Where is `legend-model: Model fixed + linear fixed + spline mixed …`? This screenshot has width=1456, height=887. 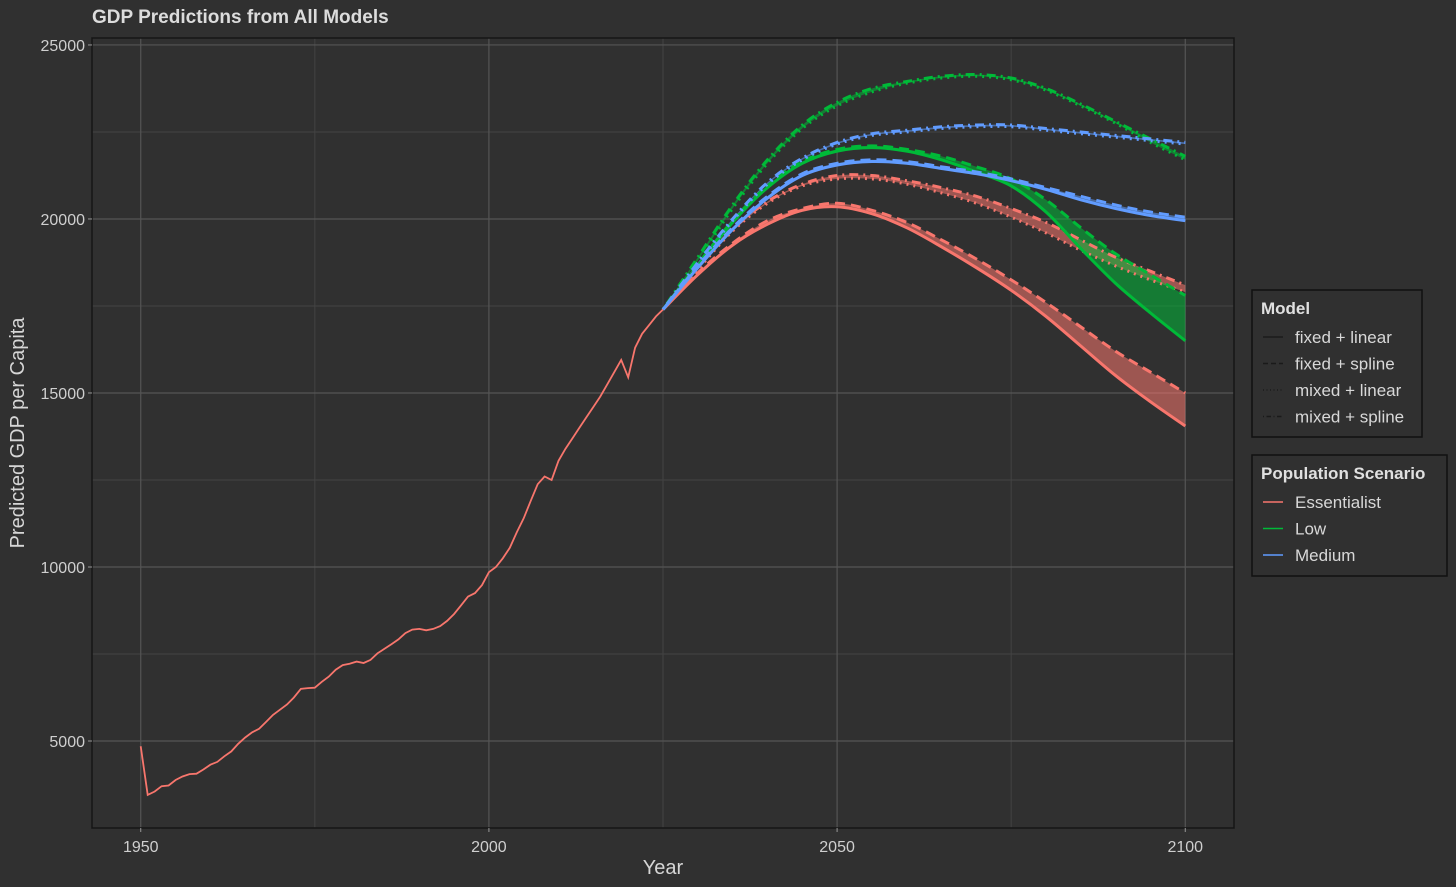 legend-model: Model fixed + linear fixed + spline mixed … is located at coordinates (1337, 363).